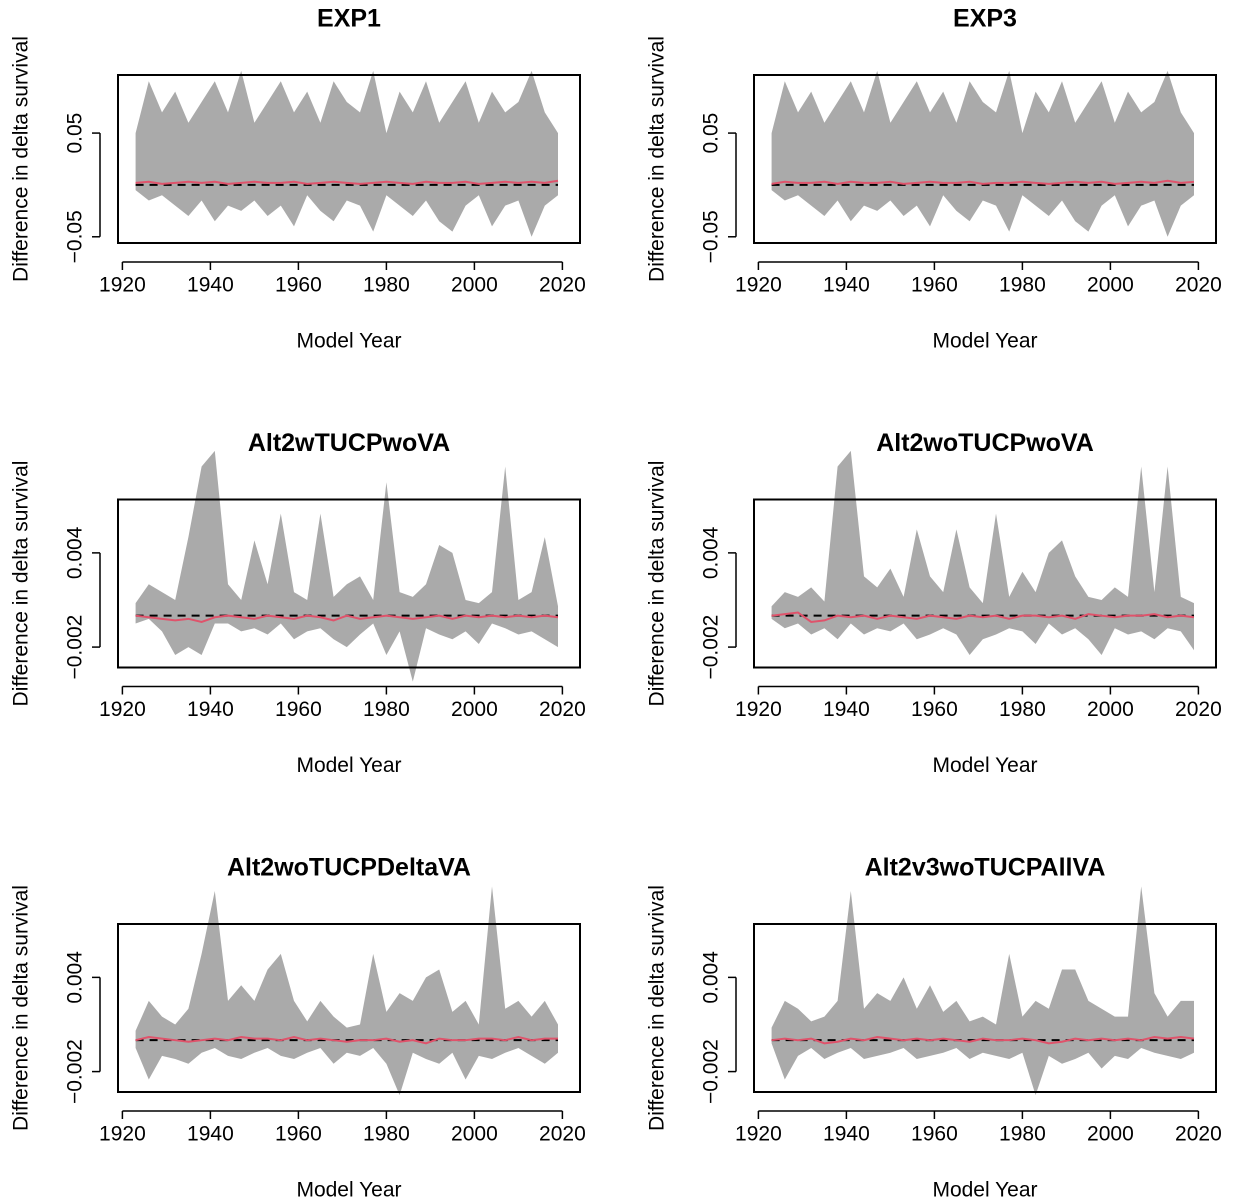 This screenshot has width=1233, height=1202. What do you see at coordinates (349, 868) in the screenshot?
I see `panel-title: Alt2woTUCPDeltaVA` at bounding box center [349, 868].